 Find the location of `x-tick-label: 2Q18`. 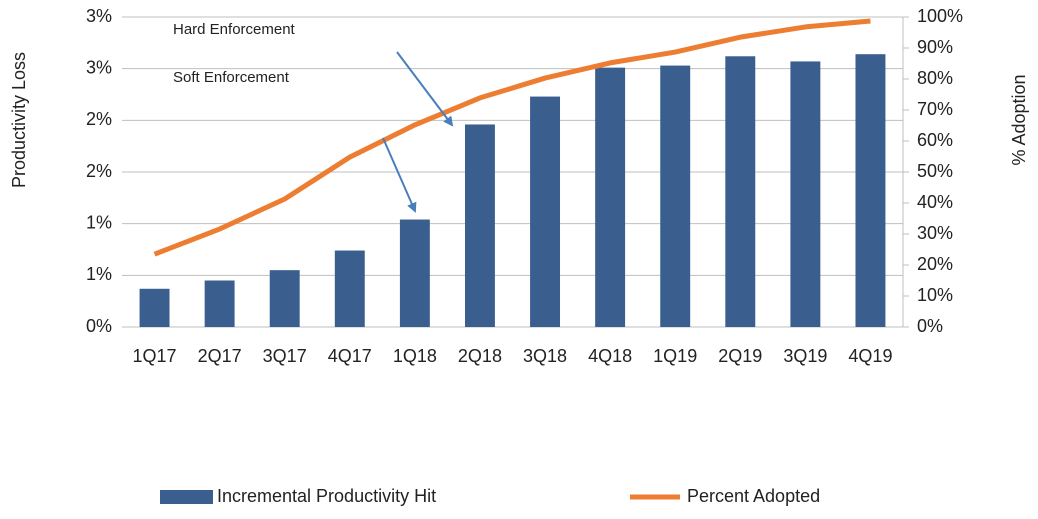

x-tick-label: 2Q18 is located at coordinates (480, 356).